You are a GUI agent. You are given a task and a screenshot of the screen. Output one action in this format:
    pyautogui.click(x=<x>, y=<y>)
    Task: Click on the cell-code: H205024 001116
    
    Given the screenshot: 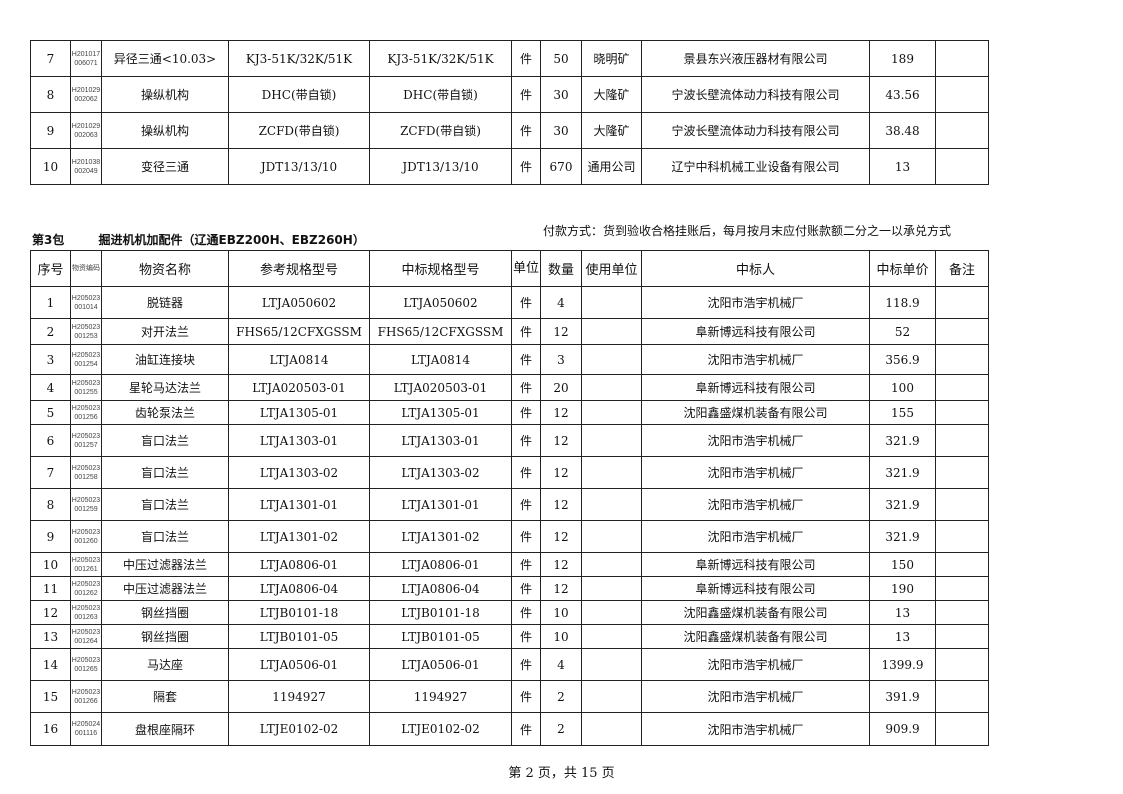 What is the action you would take?
    pyautogui.click(x=86, y=729)
    